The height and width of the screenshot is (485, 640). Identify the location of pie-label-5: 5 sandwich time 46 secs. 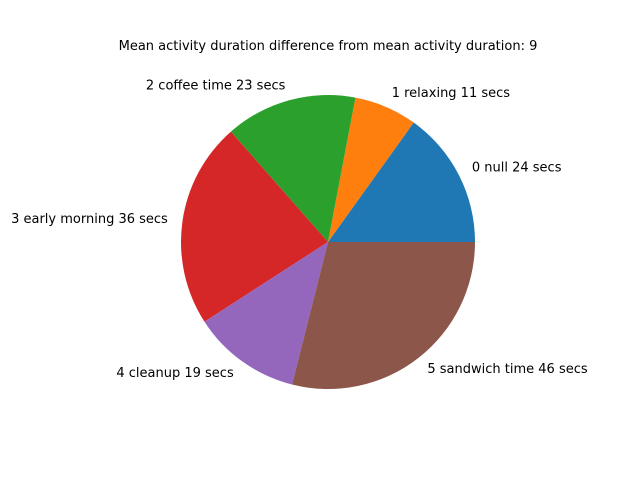
(507, 369).